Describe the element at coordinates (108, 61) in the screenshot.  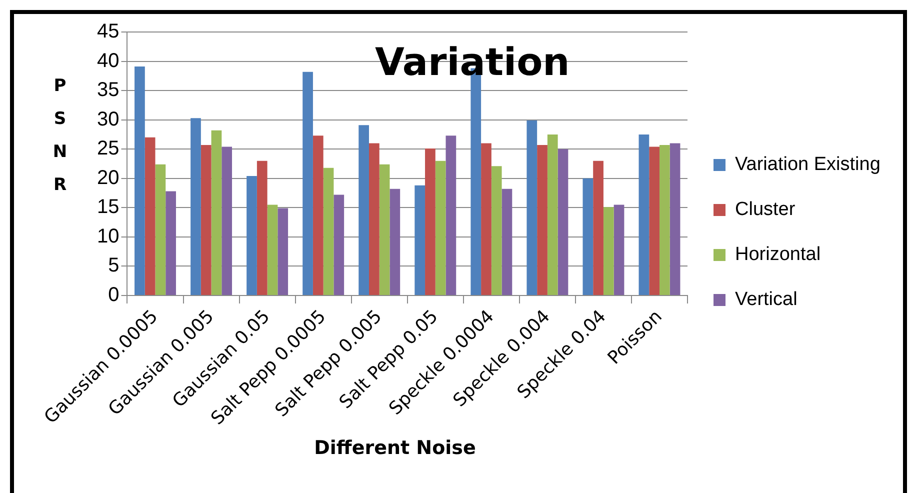
I see `y-tick-label: 40` at that location.